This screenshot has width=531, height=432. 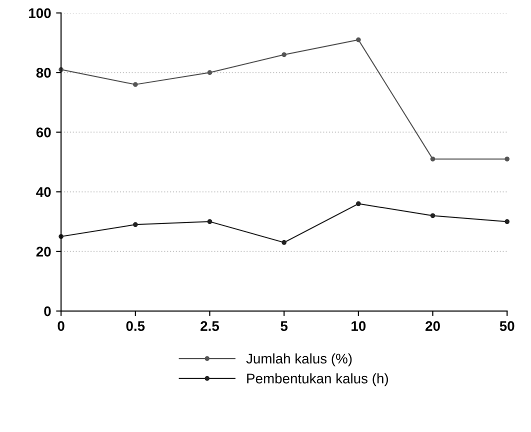 I want to click on x-tick-label: 20, so click(x=433, y=326).